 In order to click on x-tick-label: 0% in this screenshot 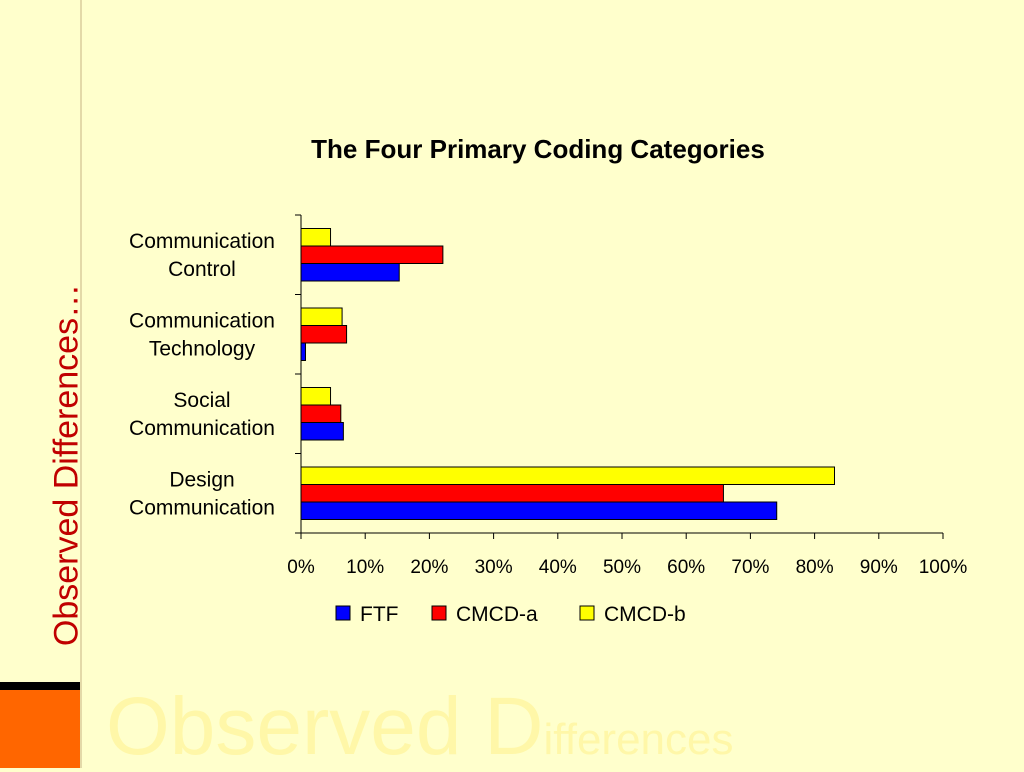, I will do `click(301, 567)`.